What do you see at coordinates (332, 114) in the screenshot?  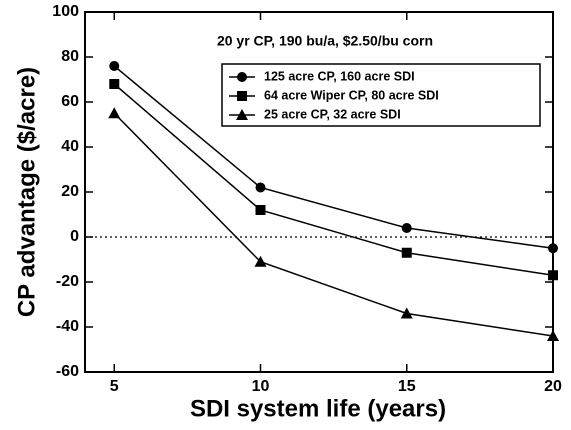 I see `legend-label: 25 acre CP, 32 acre SDI` at bounding box center [332, 114].